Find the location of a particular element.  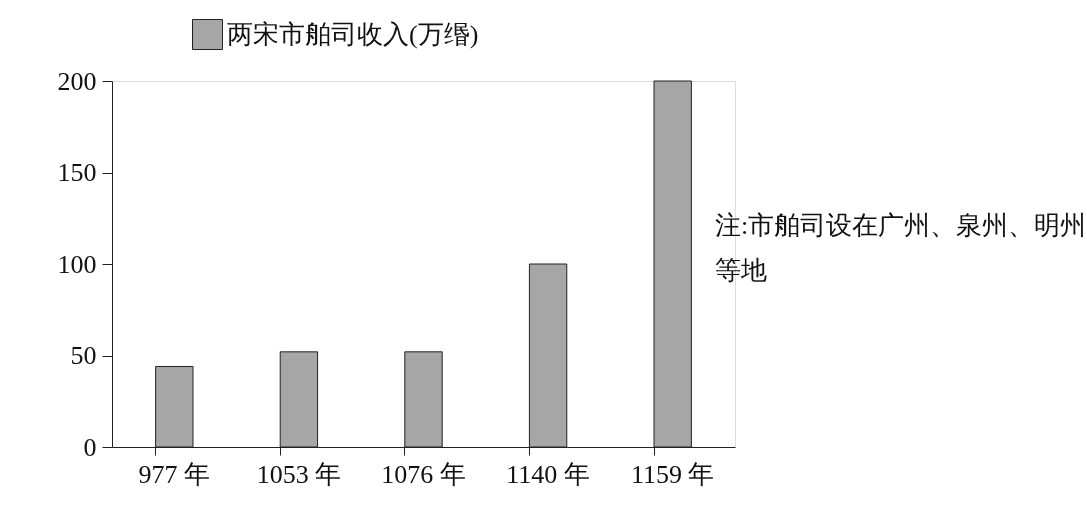

y-tick-label: 100 is located at coordinates (77, 264).